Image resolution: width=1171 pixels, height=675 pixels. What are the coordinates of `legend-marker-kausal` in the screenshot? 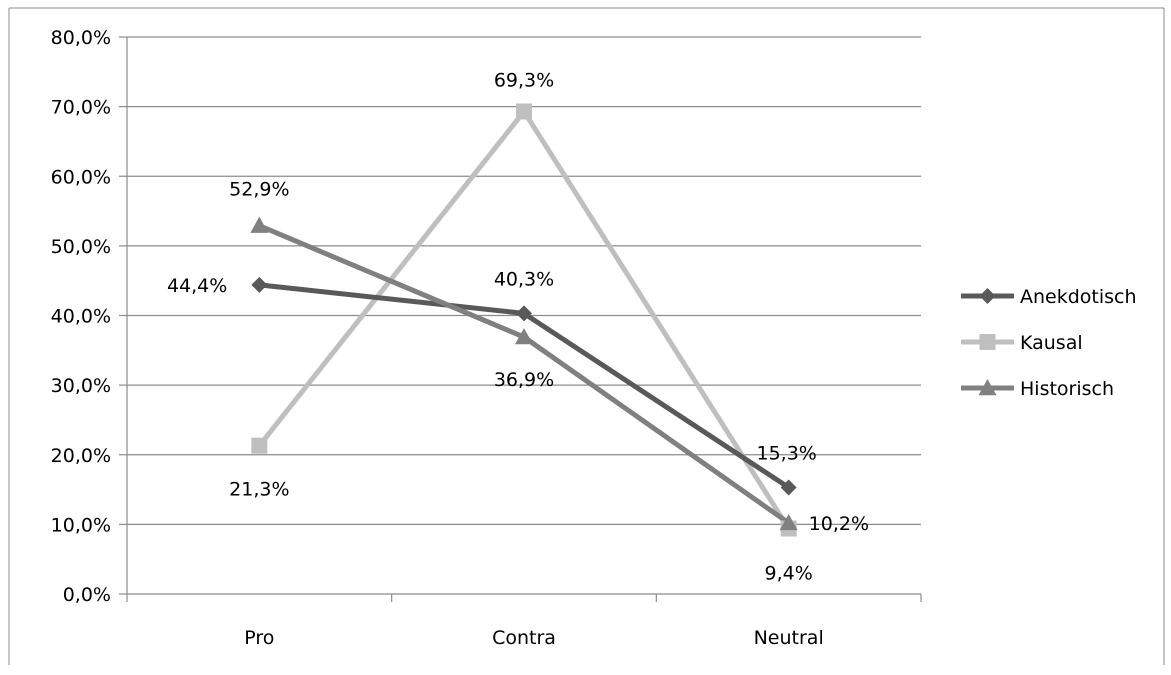 It's located at (987, 342).